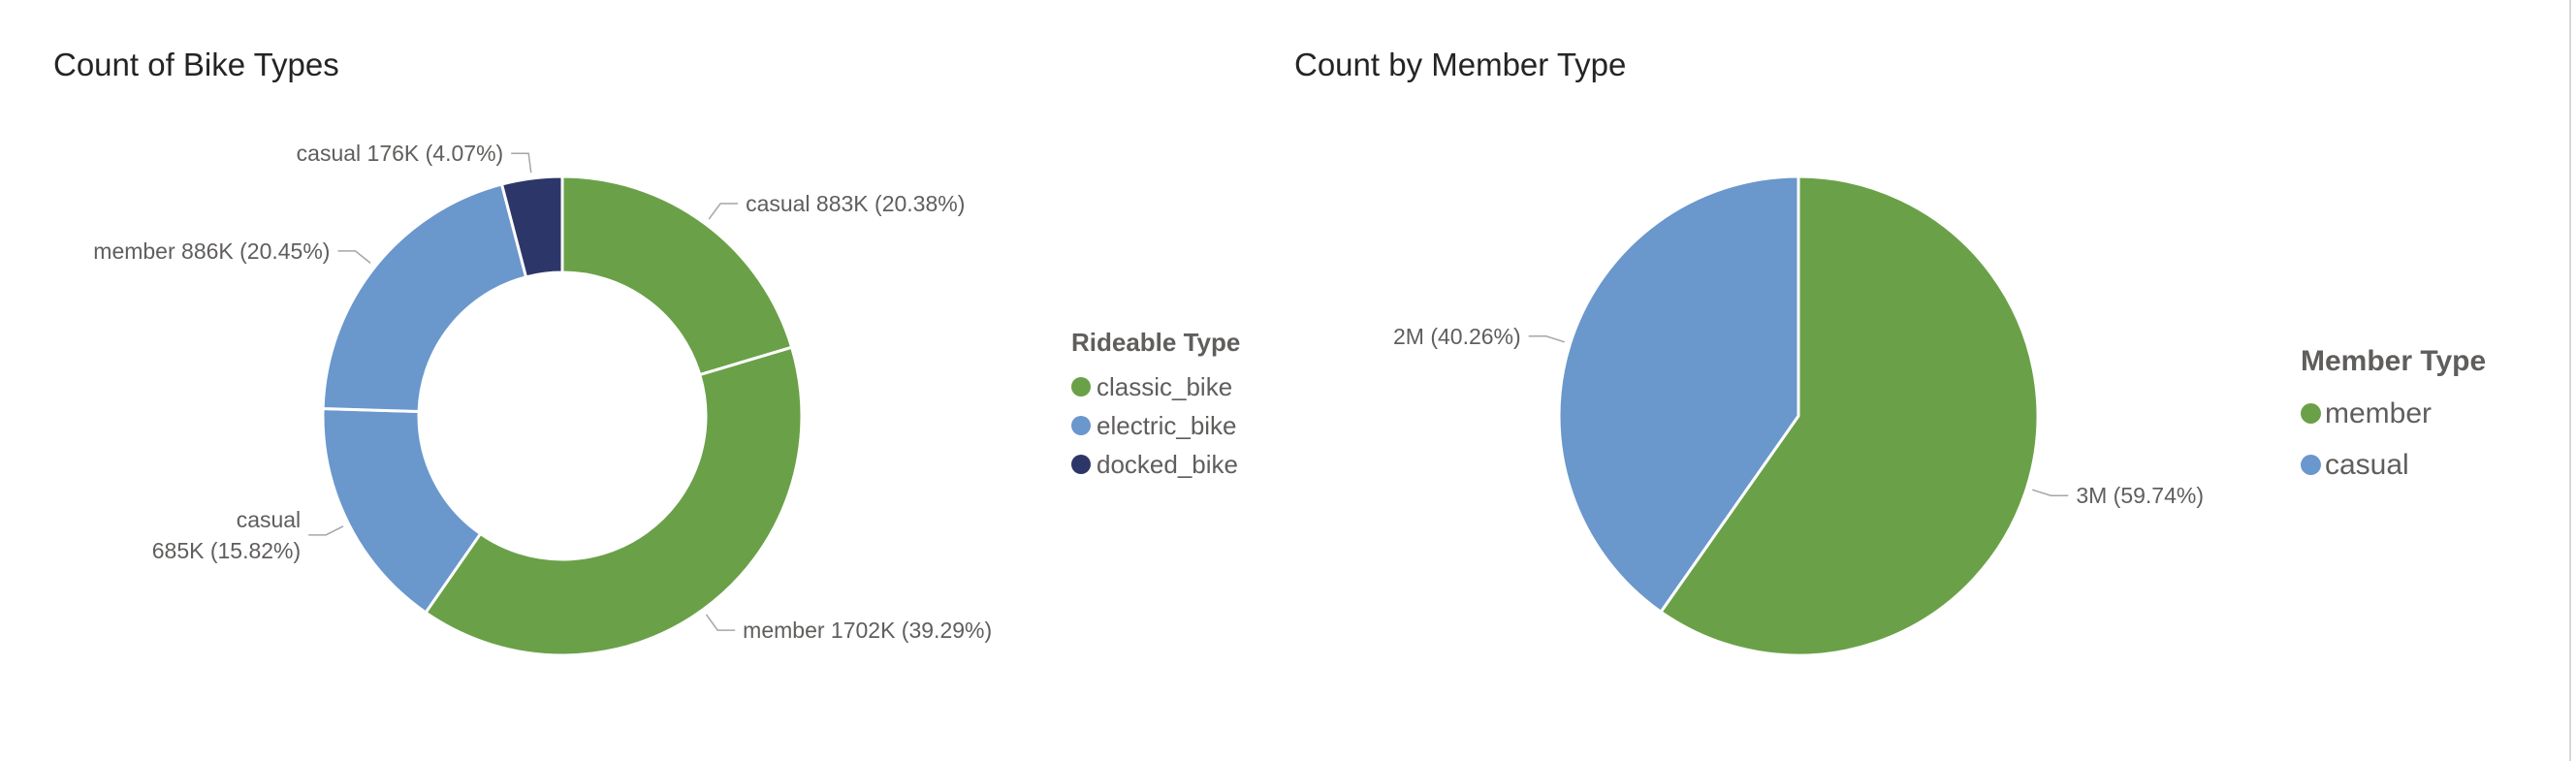  I want to click on donut-slice-classic-bike-casual, so click(677, 275).